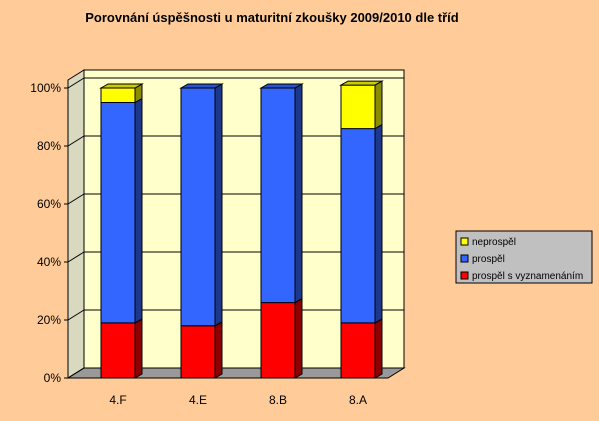 The image size is (599, 421). Describe the element at coordinates (278, 400) in the screenshot. I see `x-tick-label: 8.B` at that location.